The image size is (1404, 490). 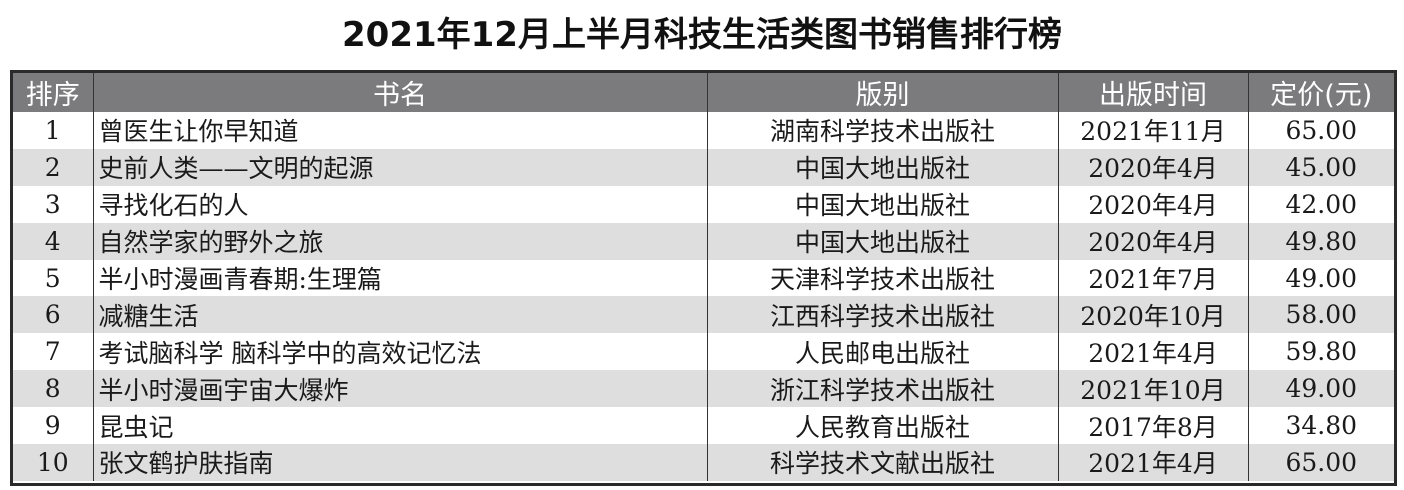 I want to click on publisher-cell: 天津科学技术出版社, so click(x=882, y=278).